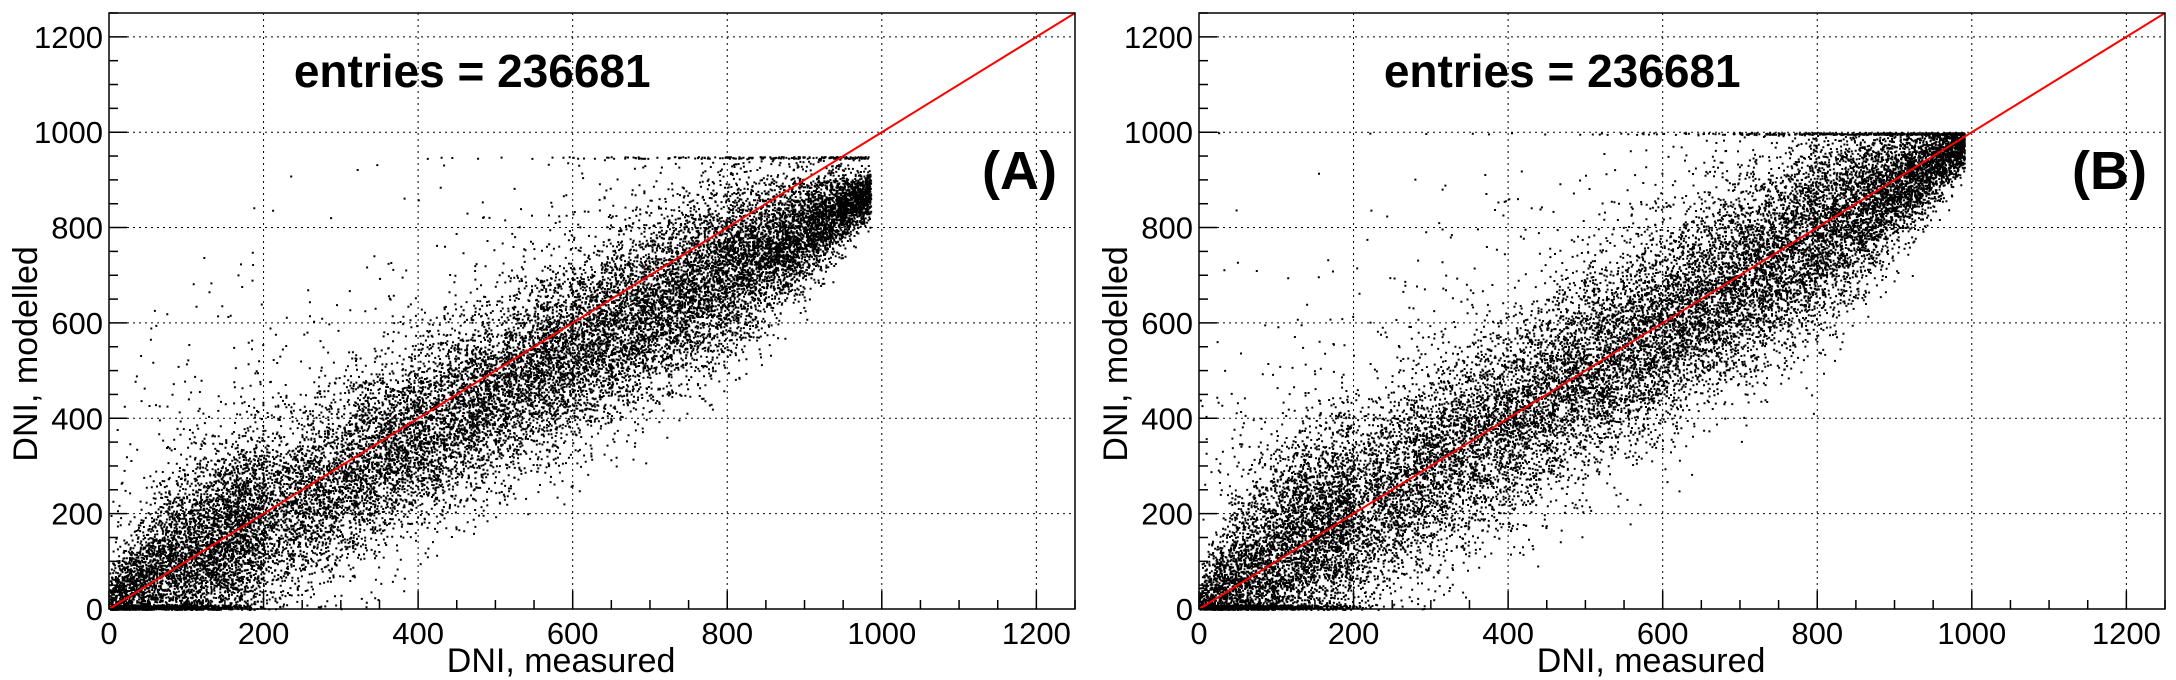 Image resolution: width=2176 pixels, height=680 pixels. What do you see at coordinates (1019, 171) in the screenshot?
I see `panel-label: (A)` at bounding box center [1019, 171].